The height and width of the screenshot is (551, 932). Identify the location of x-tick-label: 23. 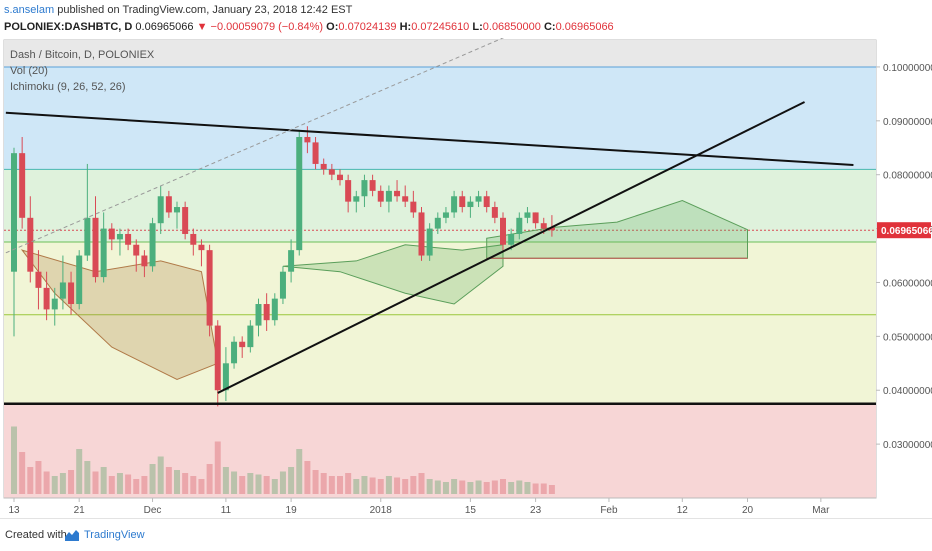
(536, 510).